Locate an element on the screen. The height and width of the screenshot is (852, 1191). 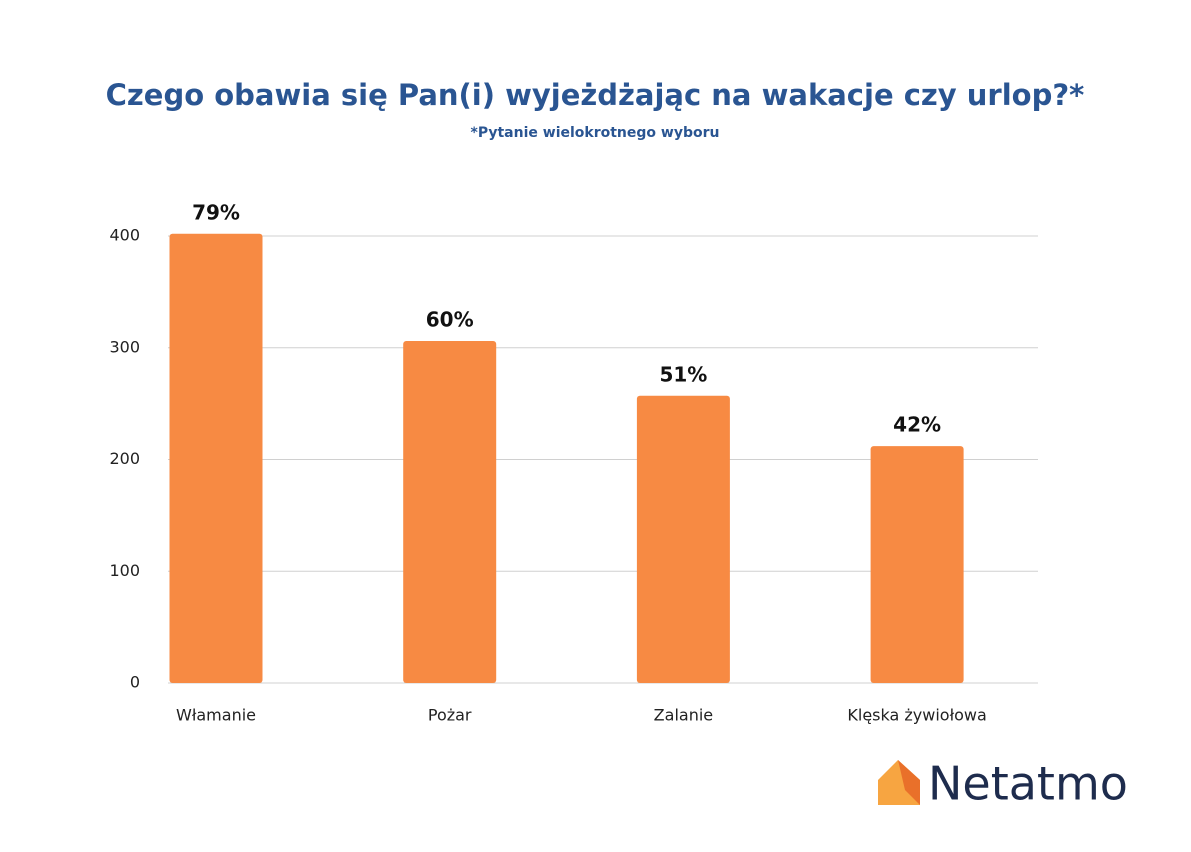
chart-subtitle: *Pytanie wielokrotnego wyboru is located at coordinates (595, 133).